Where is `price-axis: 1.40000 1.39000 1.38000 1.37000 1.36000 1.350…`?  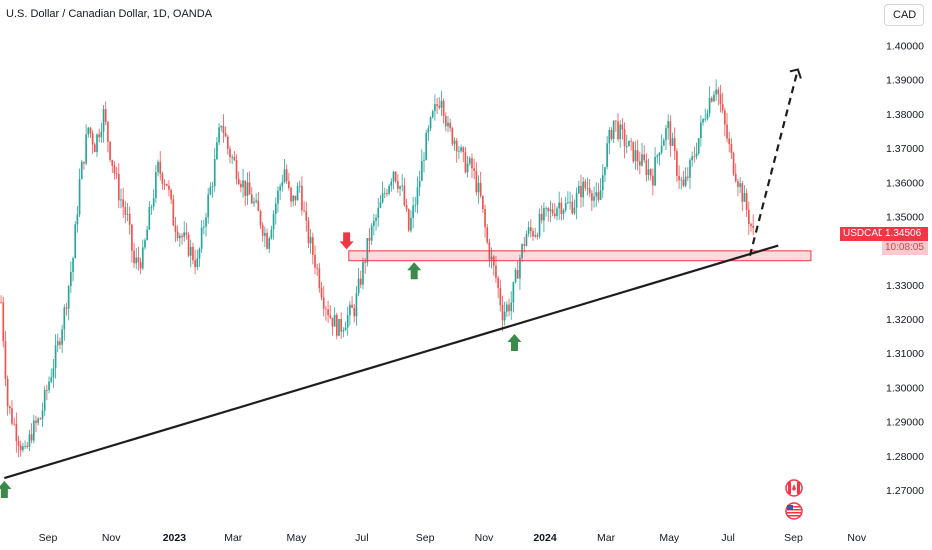 price-axis: 1.40000 1.39000 1.38000 1.37000 1.36000 1.350… is located at coordinates (905, 269).